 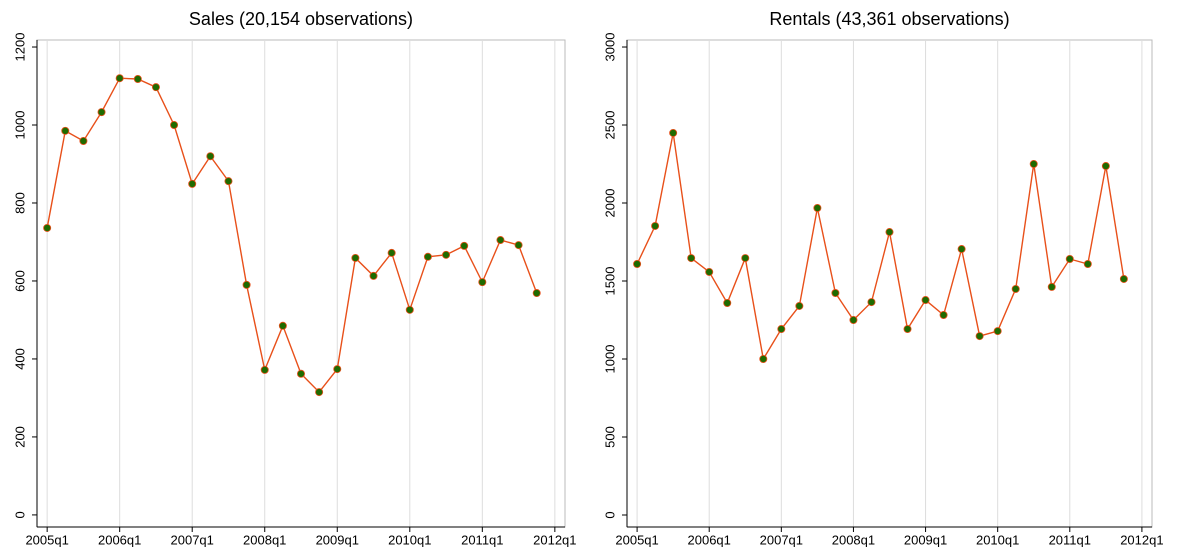 I want to click on y-tick-label: 600, so click(x=19, y=281).